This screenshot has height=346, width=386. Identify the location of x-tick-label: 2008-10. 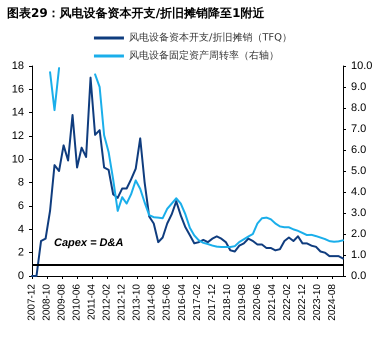
(47, 302).